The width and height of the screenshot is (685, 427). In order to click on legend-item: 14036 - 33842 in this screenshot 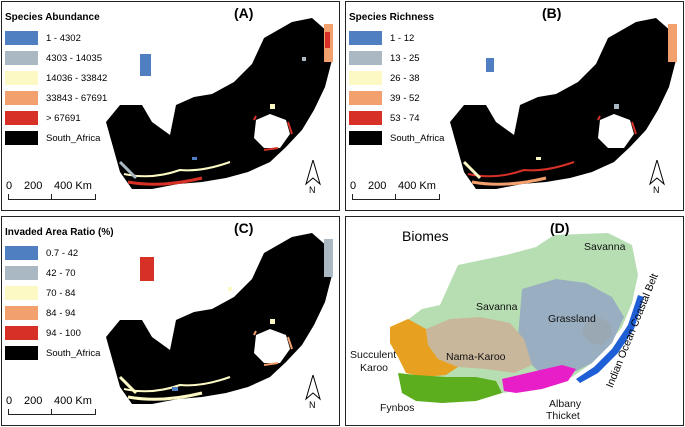, I will do `click(56, 78)`.